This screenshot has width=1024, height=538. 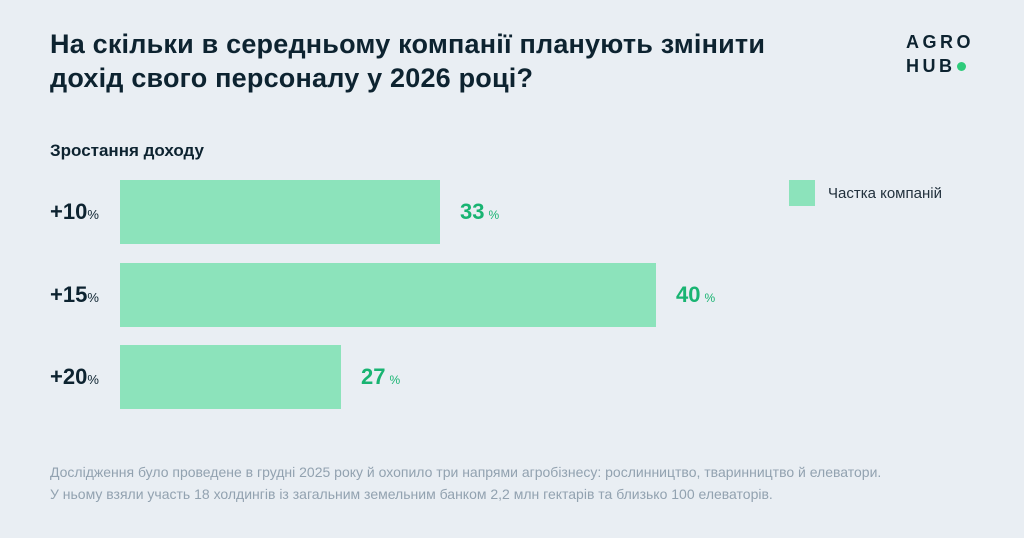 I want to click on legend: Частка компаній, so click(x=865, y=193).